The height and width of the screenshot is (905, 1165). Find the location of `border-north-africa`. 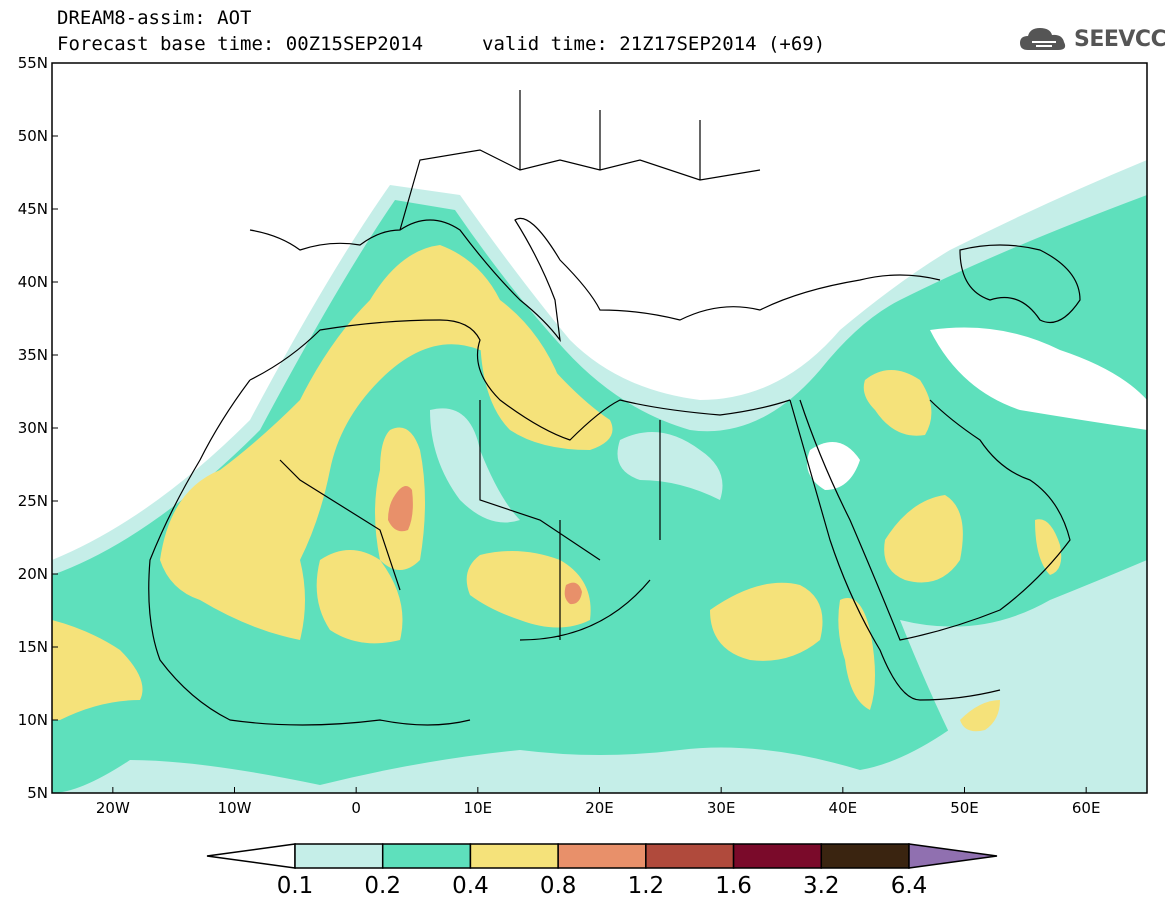

border-north-africa is located at coordinates (470, 520).